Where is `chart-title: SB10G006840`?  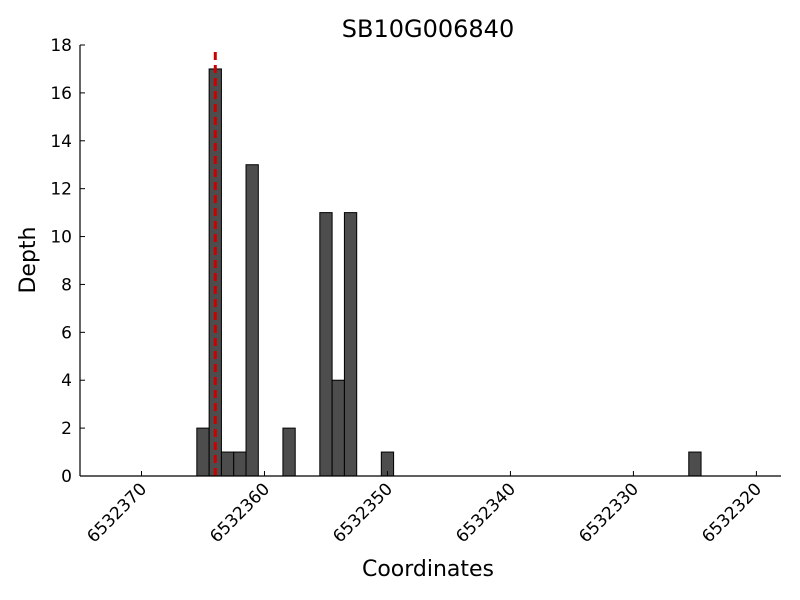 chart-title: SB10G006840 is located at coordinates (428, 29).